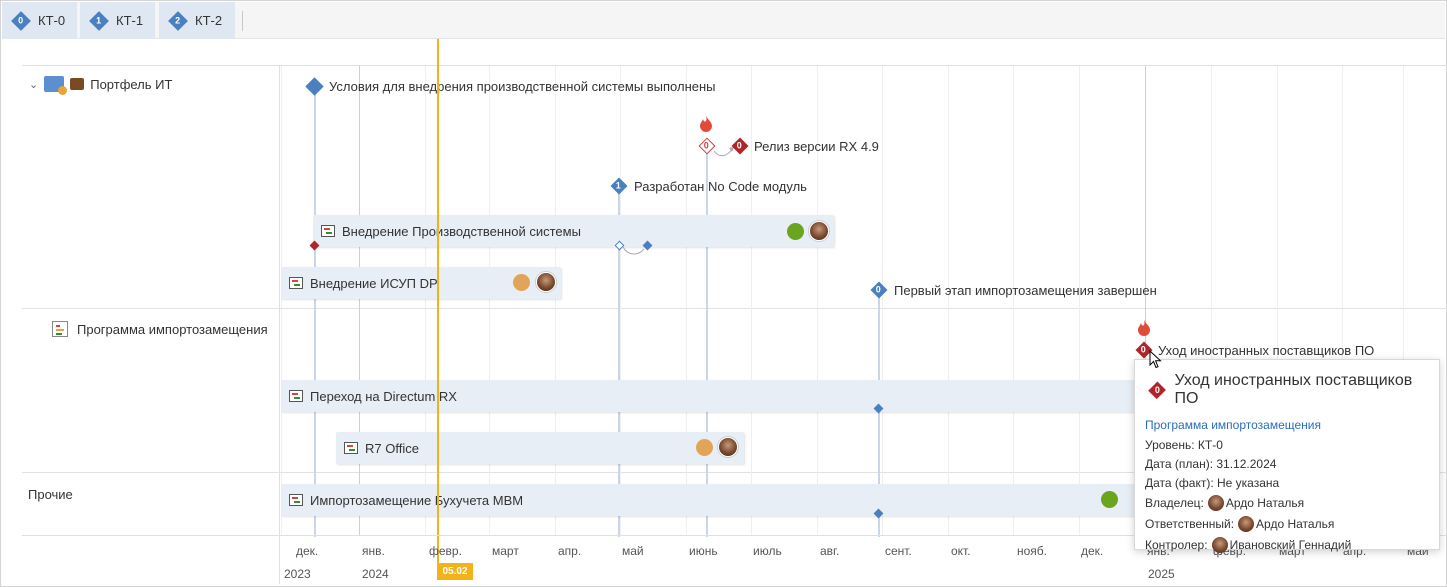 The height and width of the screenshot is (587, 1447). Describe the element at coordinates (830, 551) in the screenshot. I see `month-label: авг.` at that location.